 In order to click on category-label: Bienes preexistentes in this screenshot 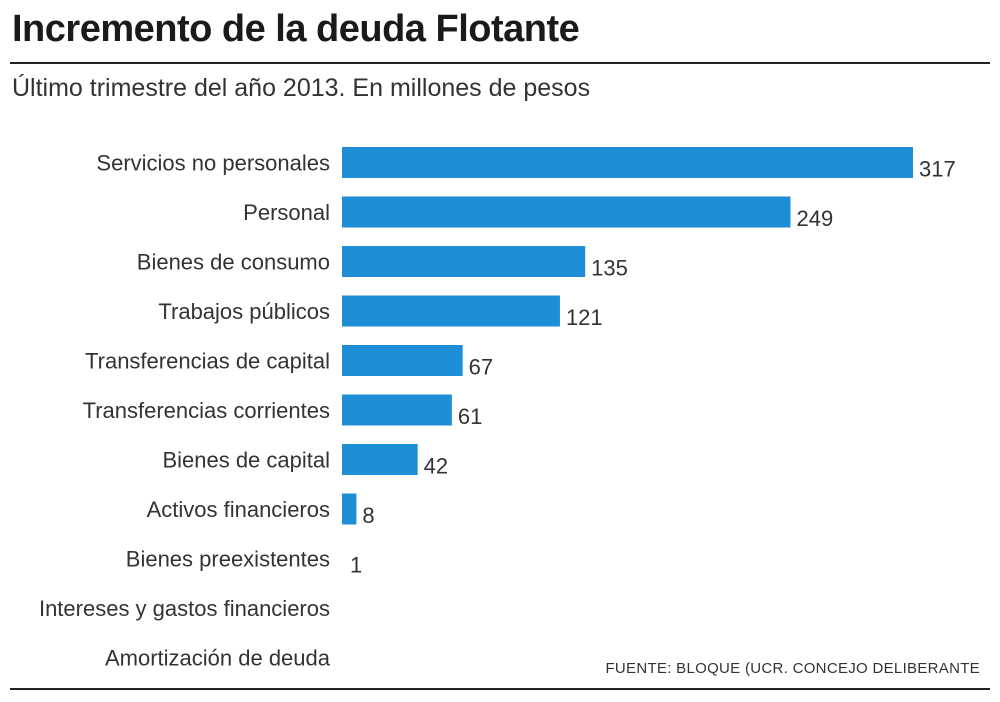, I will do `click(228, 559)`.